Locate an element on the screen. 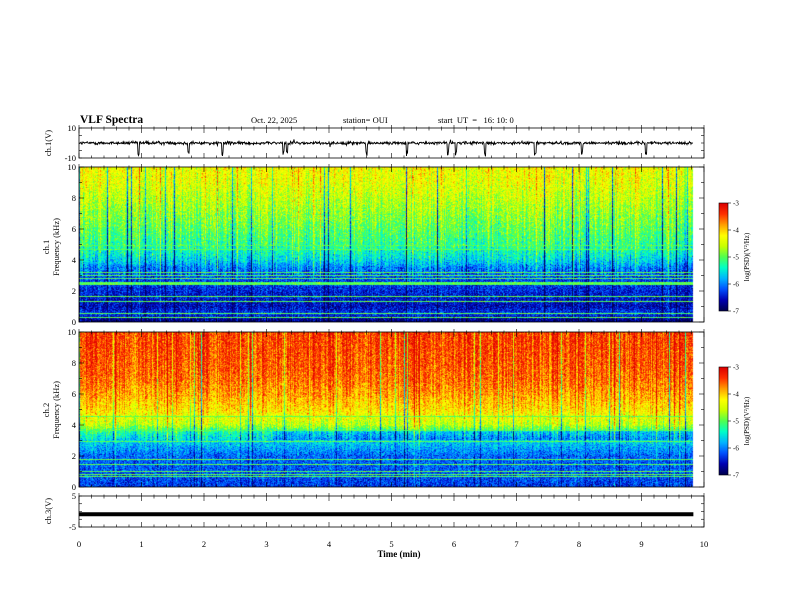 This screenshot has height=612, width=792. ch3-voltage-ticks is located at coordinates (391, 510).